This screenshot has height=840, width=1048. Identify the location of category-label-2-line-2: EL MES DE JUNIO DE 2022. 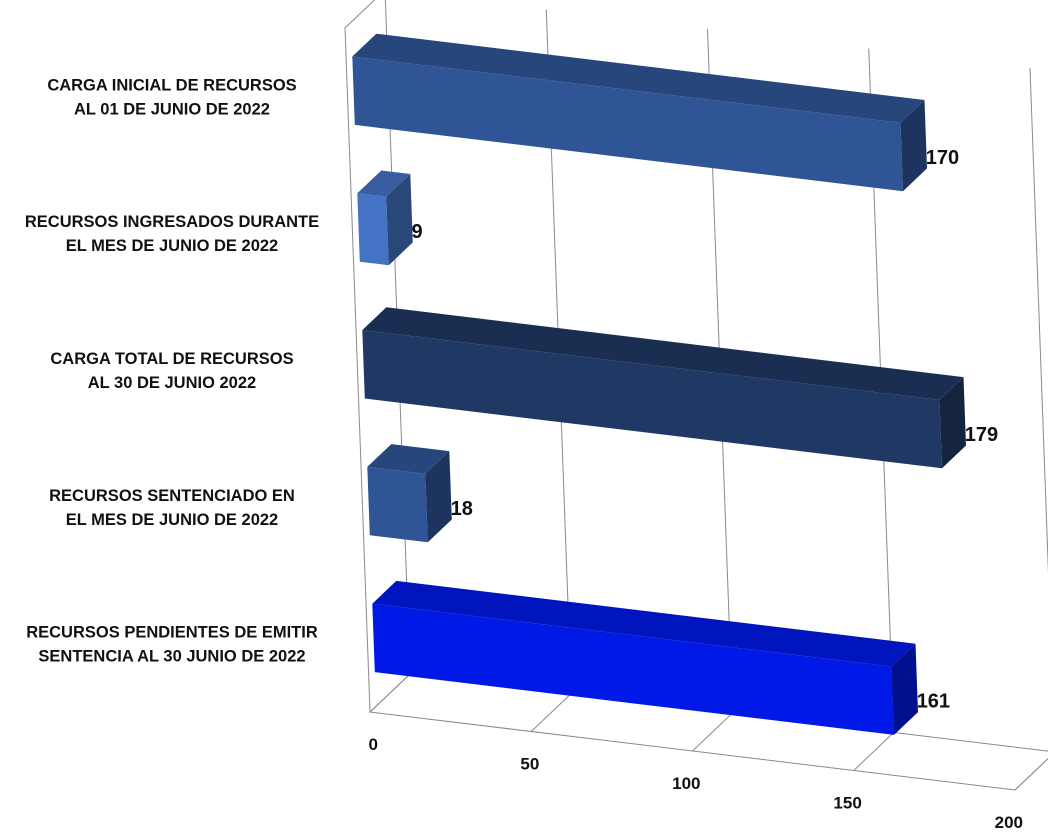
(172, 246).